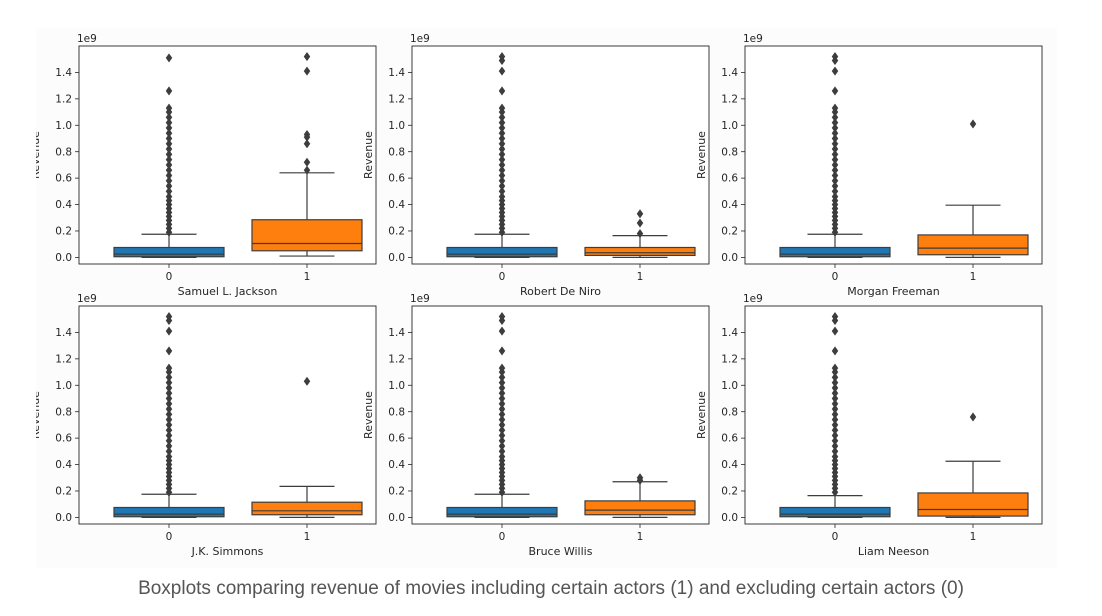 The height and width of the screenshot is (616, 1102). What do you see at coordinates (228, 291) in the screenshot?
I see `x-axis-label: Samuel L. Jackson` at bounding box center [228, 291].